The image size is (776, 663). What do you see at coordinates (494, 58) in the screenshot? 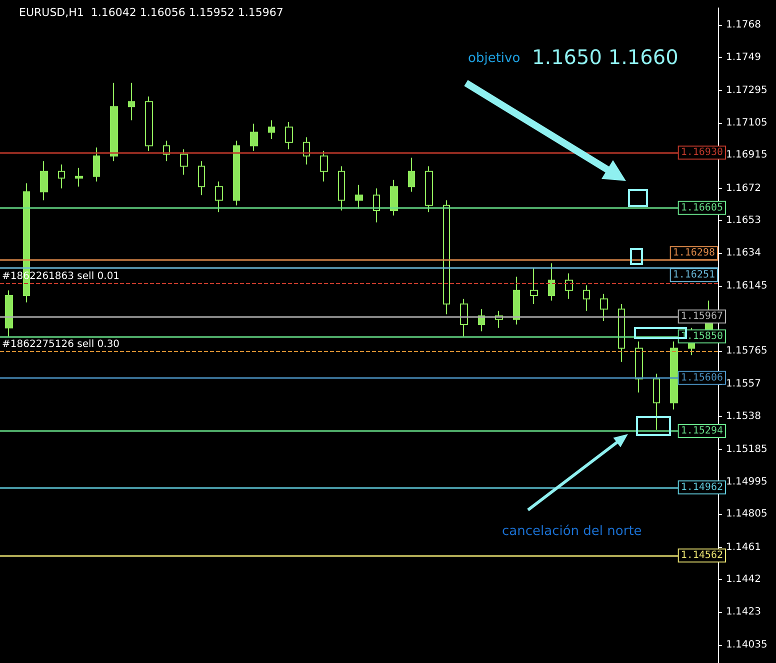
I see `annotation: objetivo` at bounding box center [494, 58].